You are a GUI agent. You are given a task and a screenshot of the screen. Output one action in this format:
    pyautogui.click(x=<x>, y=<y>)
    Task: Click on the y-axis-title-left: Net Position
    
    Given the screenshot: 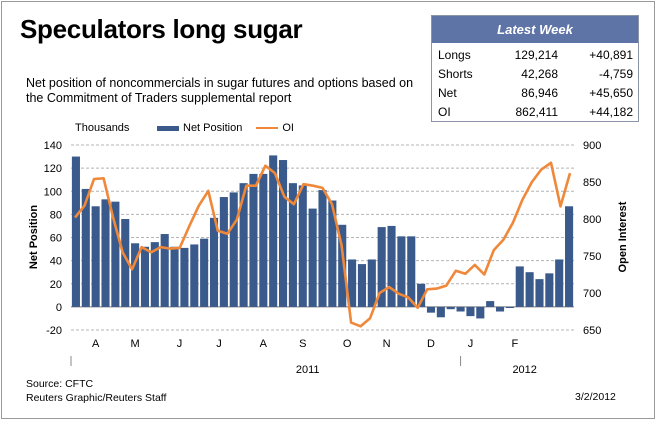 What is the action you would take?
    pyautogui.click(x=34, y=237)
    